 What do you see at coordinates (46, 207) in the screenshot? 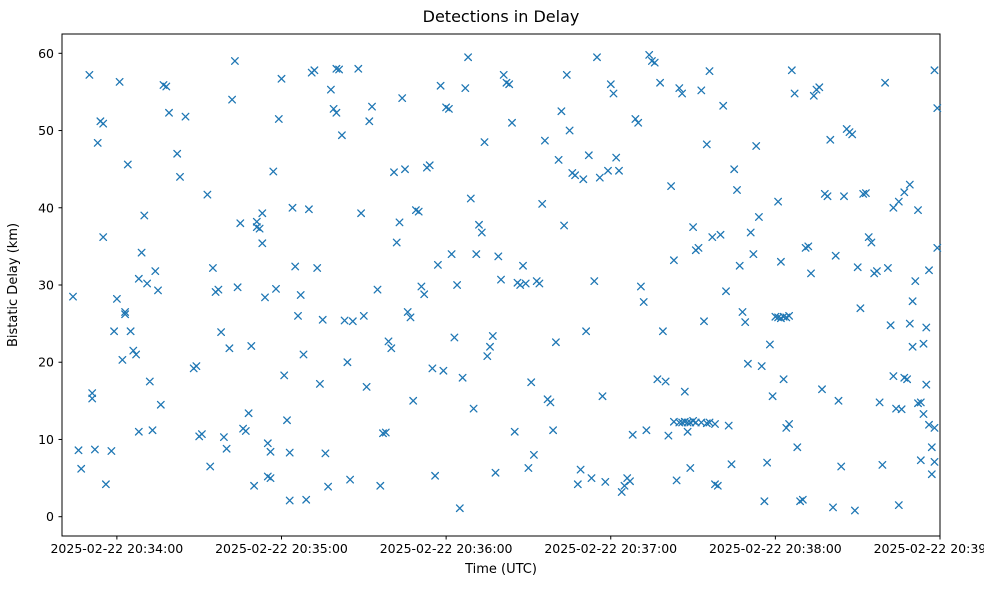
I see `y-tick-label: 40` at bounding box center [46, 207].